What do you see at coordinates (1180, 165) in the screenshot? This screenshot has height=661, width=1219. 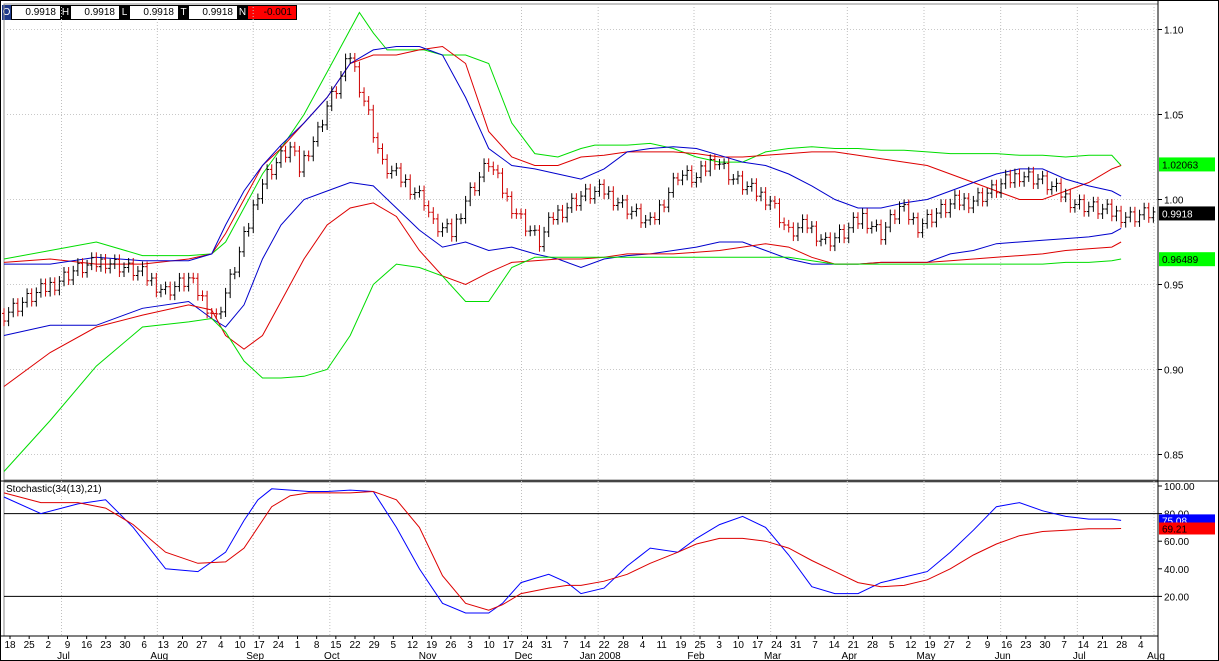 I see `price-tag-label: 1.02063` at bounding box center [1180, 165].